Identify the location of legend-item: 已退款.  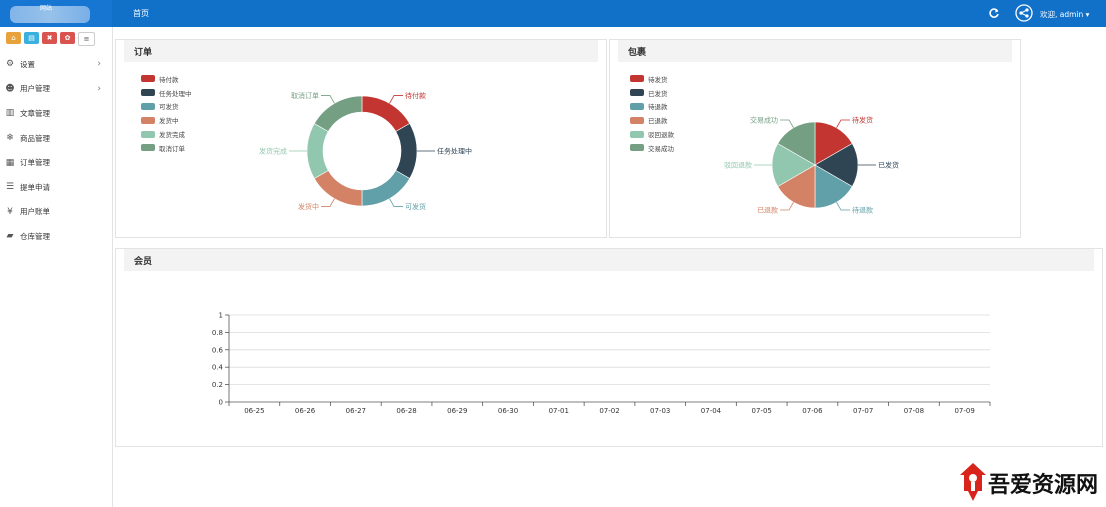
(652, 120).